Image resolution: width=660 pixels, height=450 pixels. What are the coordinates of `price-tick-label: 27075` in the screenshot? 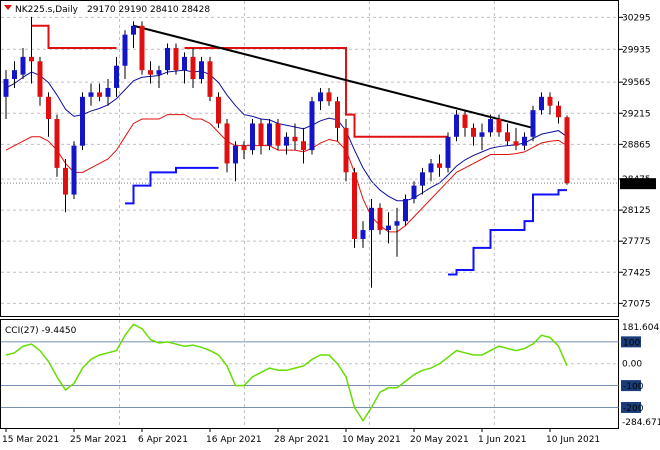 It's located at (636, 304).